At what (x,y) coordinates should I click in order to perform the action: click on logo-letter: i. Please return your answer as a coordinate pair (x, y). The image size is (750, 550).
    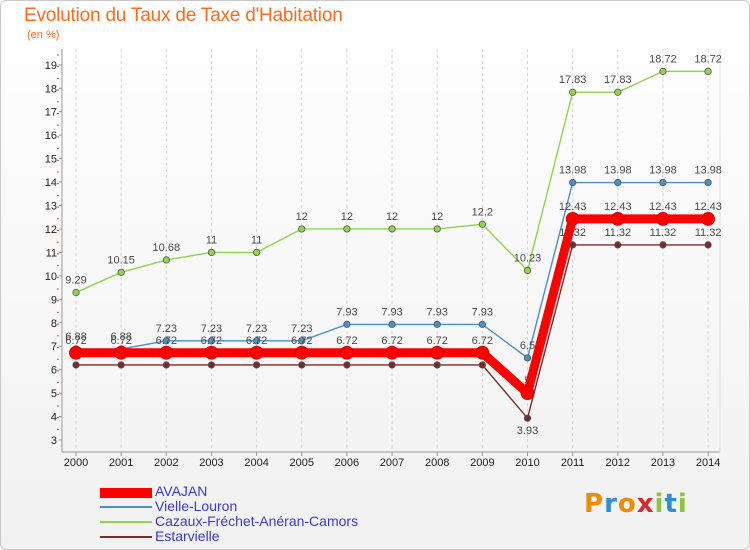
    Looking at the image, I should click on (659, 504).